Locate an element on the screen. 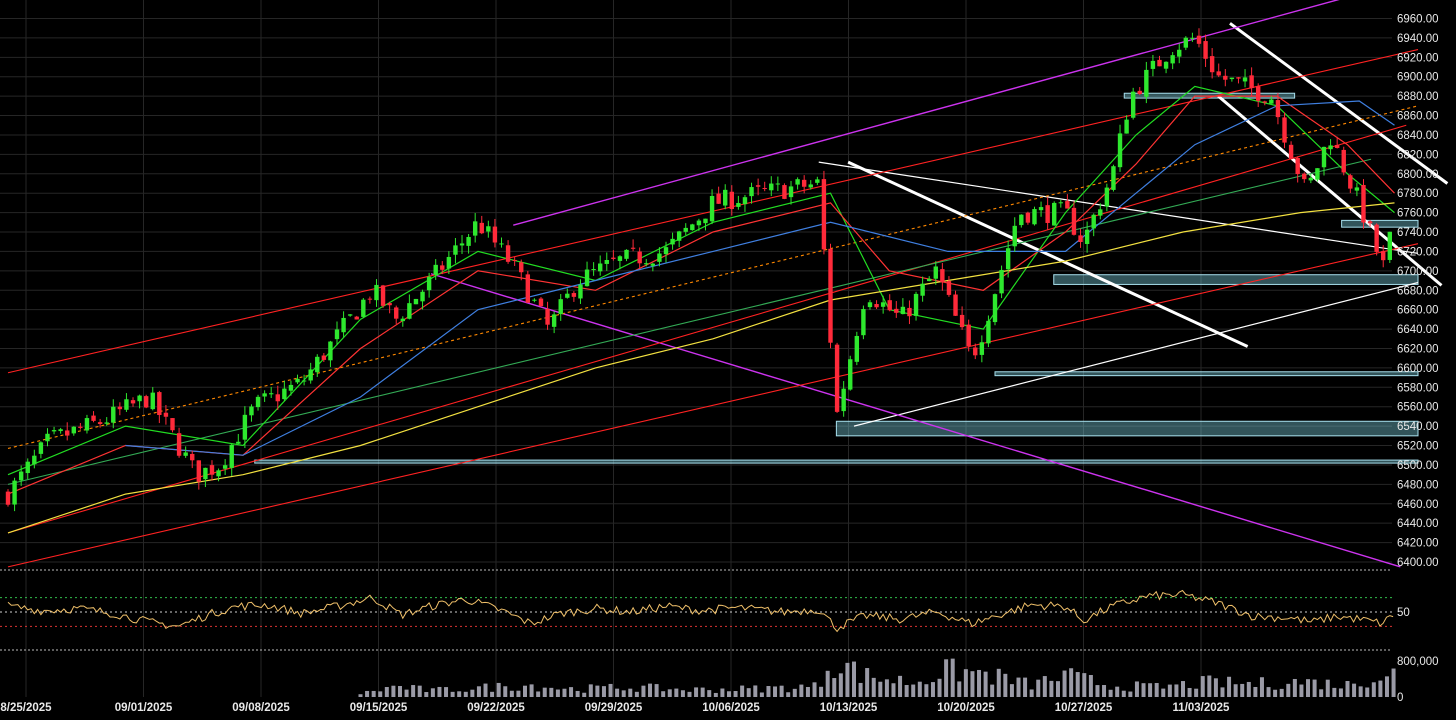  trendline is located at coordinates (1136, 354).